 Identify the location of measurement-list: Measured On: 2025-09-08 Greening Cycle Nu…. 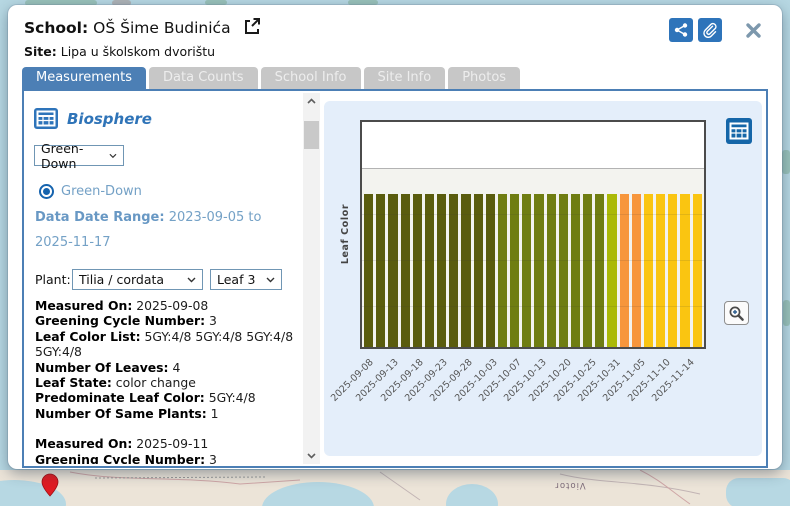
(166, 381).